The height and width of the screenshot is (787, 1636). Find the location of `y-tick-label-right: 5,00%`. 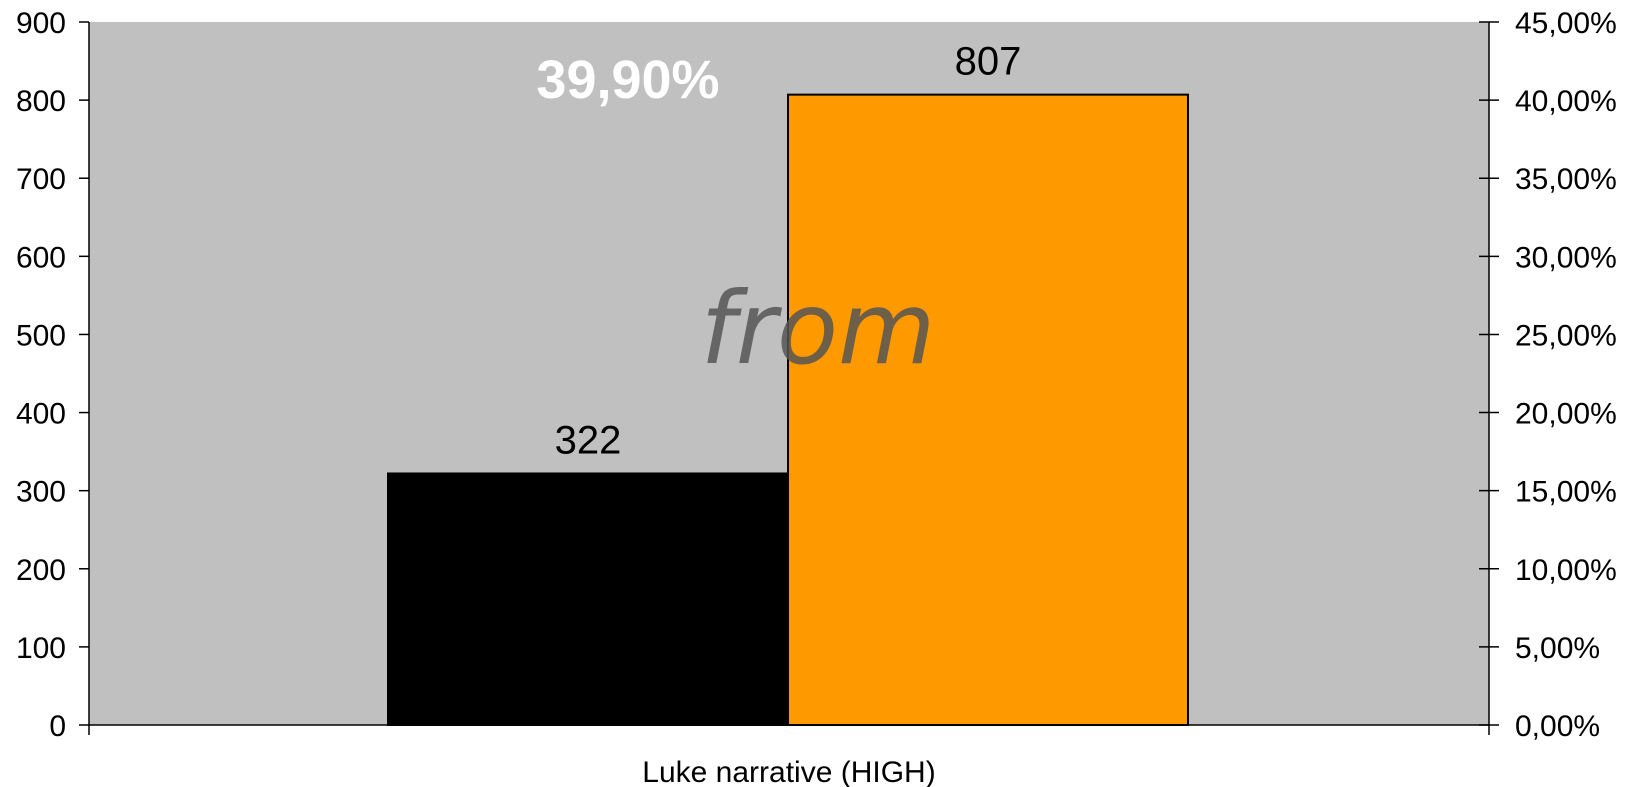

y-tick-label-right: 5,00% is located at coordinates (1557, 648).